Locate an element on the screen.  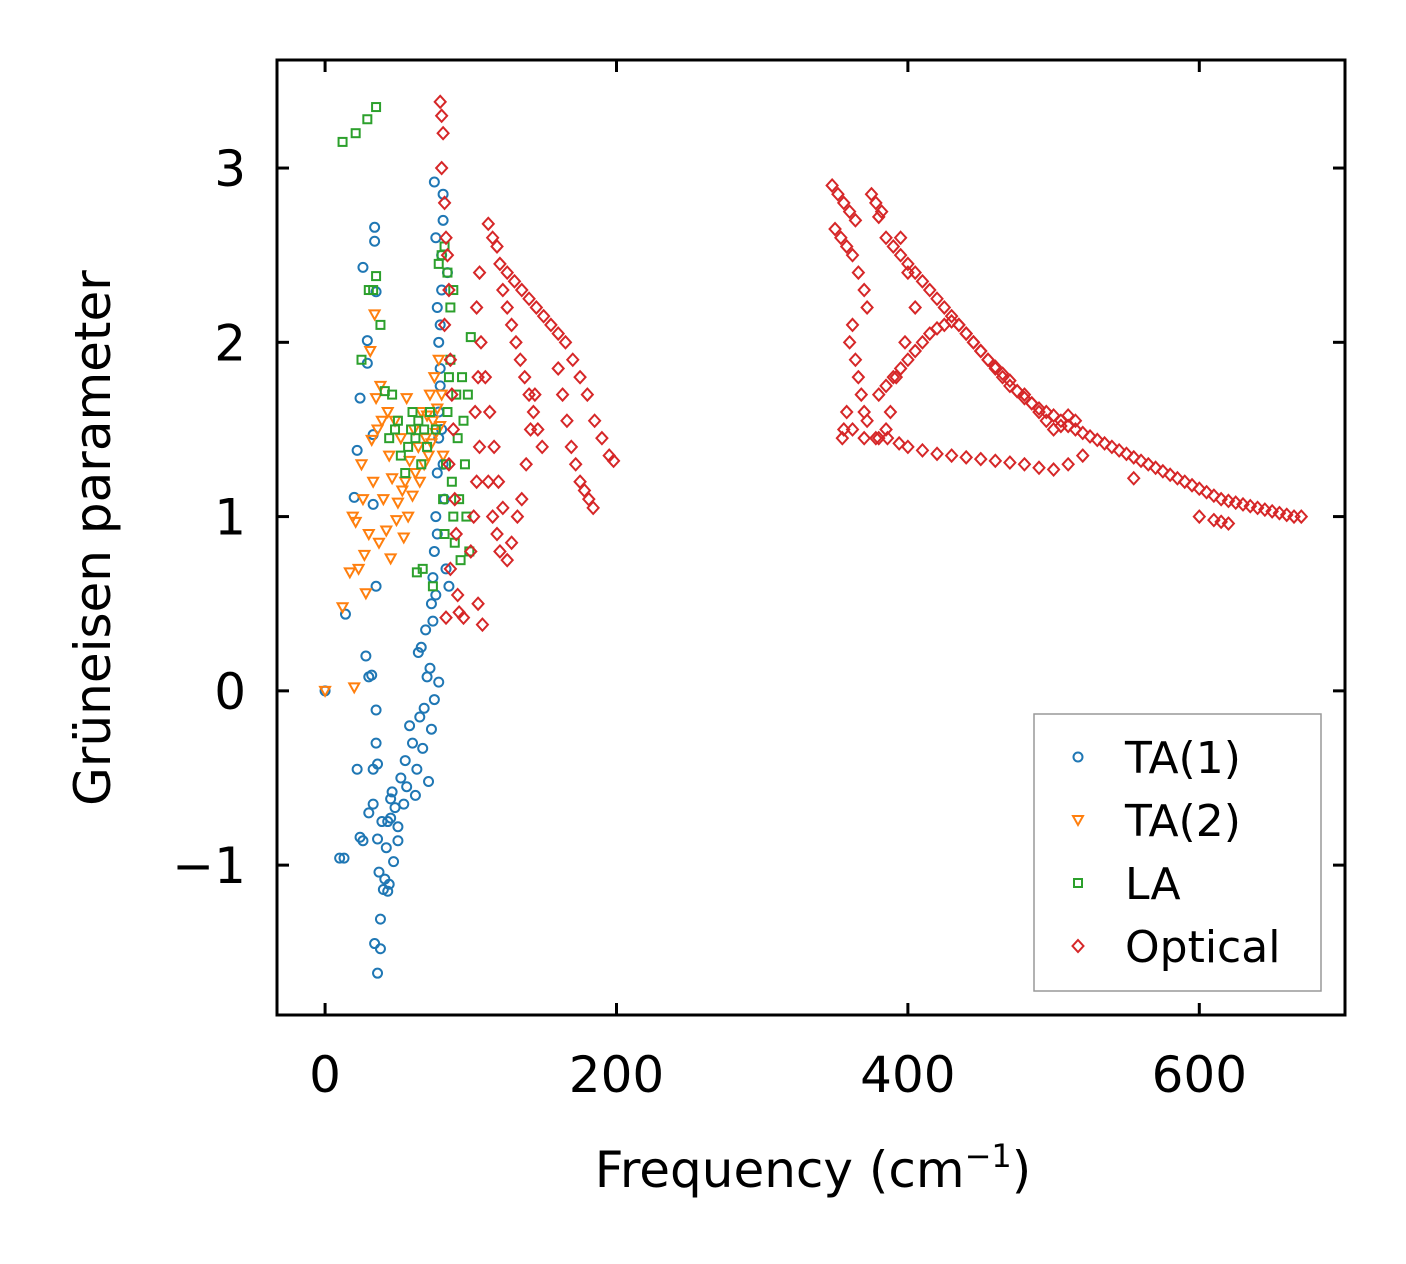
legend-marker-optical is located at coordinates (1078, 946).